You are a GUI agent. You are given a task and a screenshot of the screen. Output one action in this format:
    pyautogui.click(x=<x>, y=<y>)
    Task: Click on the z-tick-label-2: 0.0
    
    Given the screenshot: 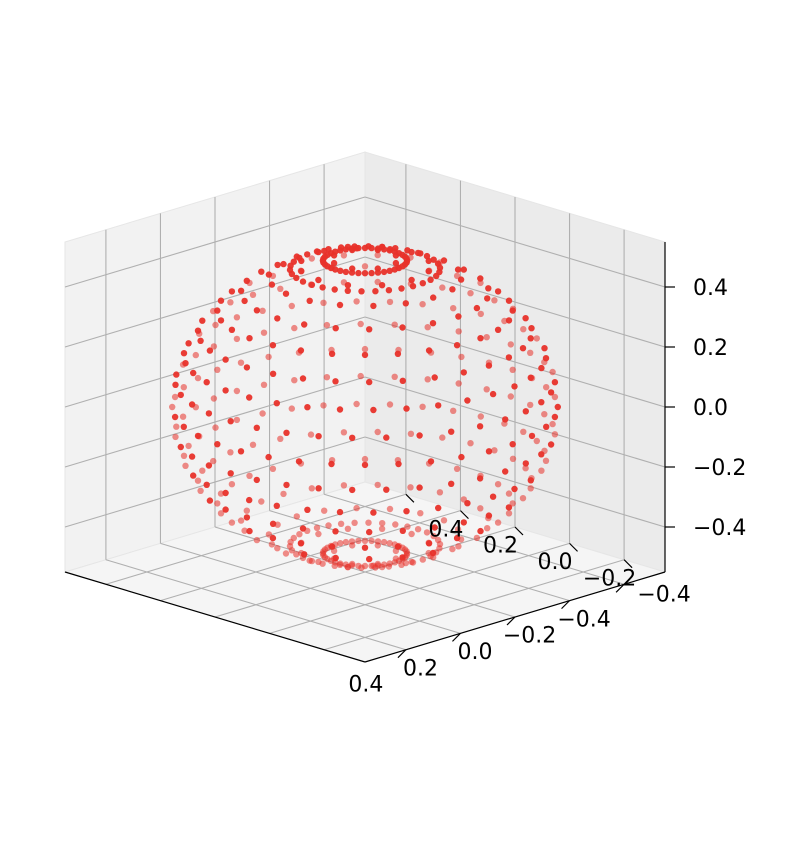 What is the action you would take?
    pyautogui.click(x=710, y=408)
    